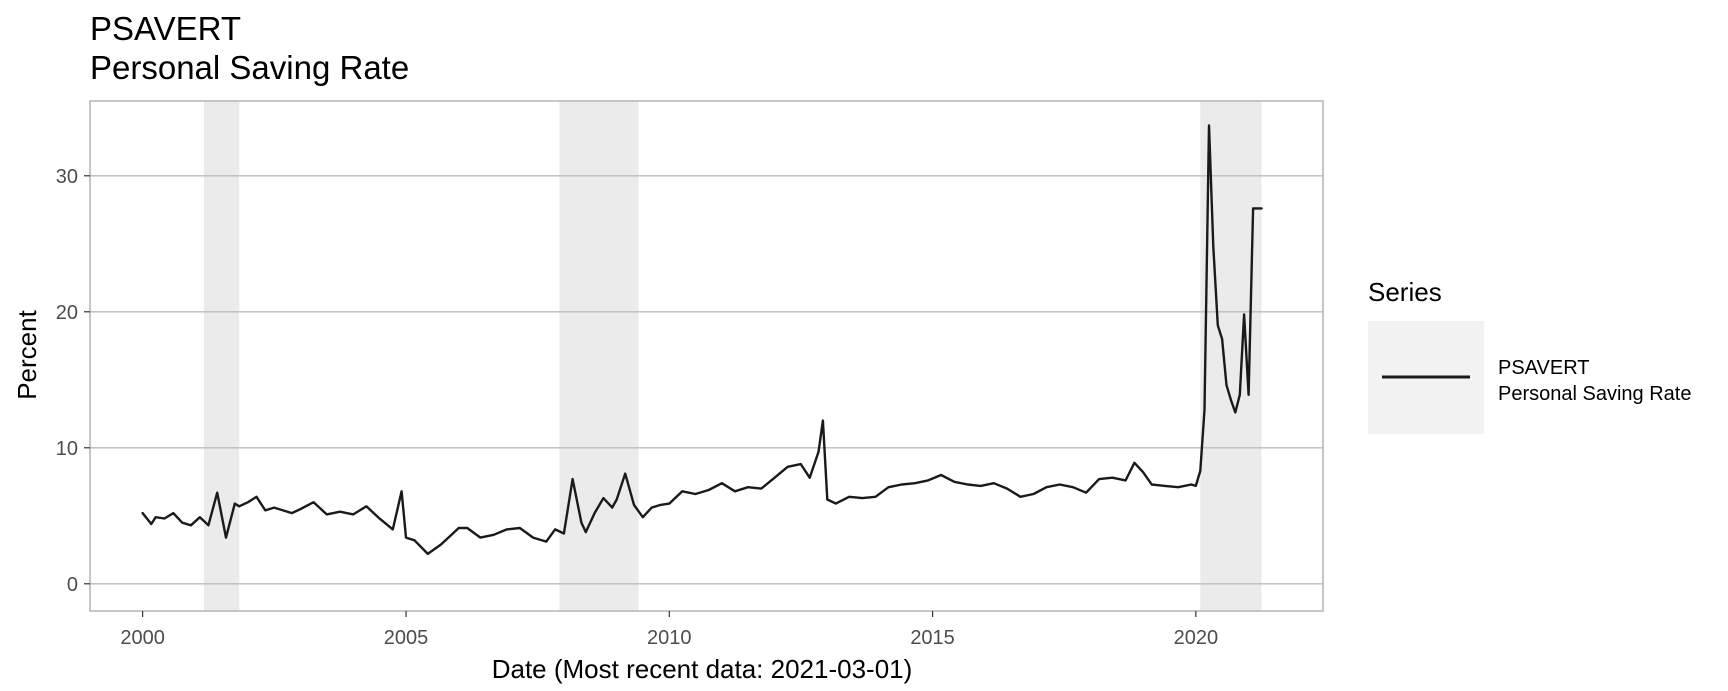 This screenshot has width=1728, height=691. I want to click on y-tick-label: 10, so click(67, 449).